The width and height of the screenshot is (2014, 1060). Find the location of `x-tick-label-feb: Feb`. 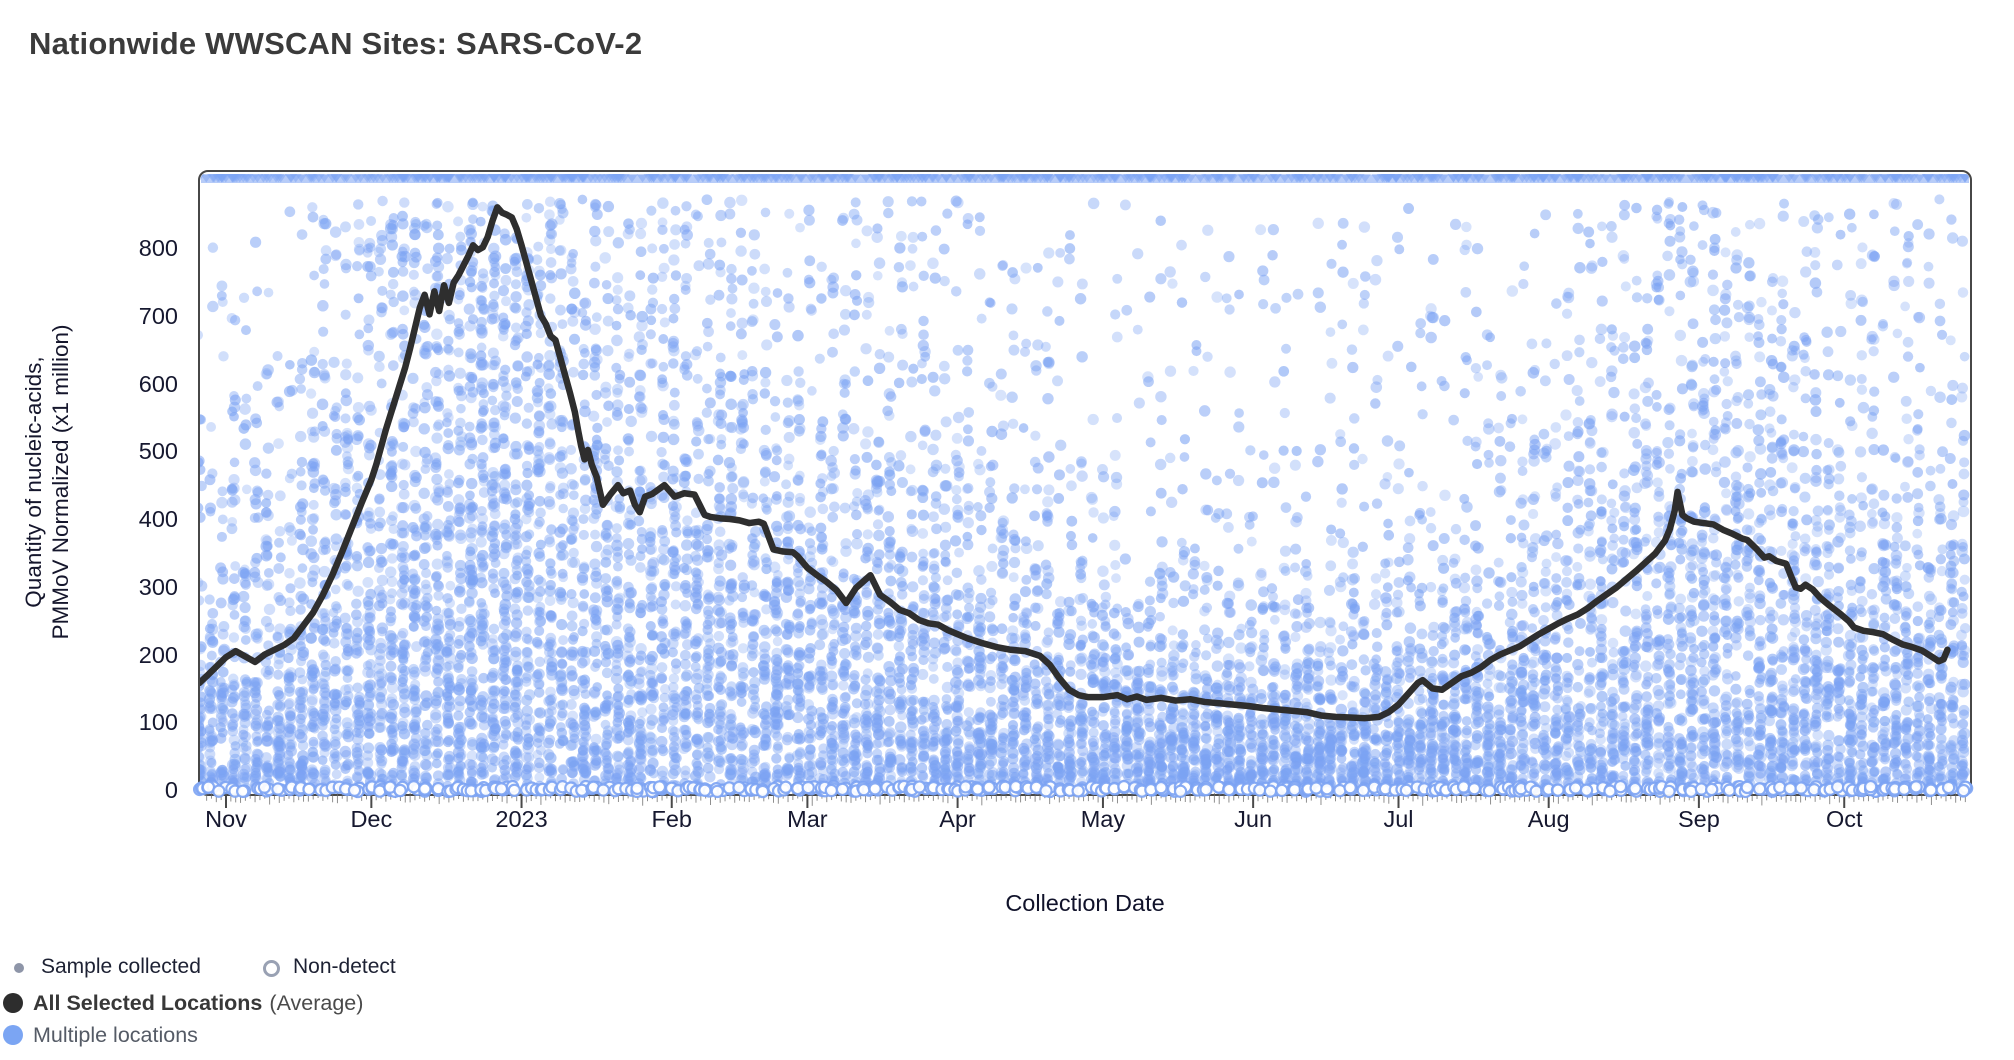

x-tick-label-feb: Feb is located at coordinates (671, 819).